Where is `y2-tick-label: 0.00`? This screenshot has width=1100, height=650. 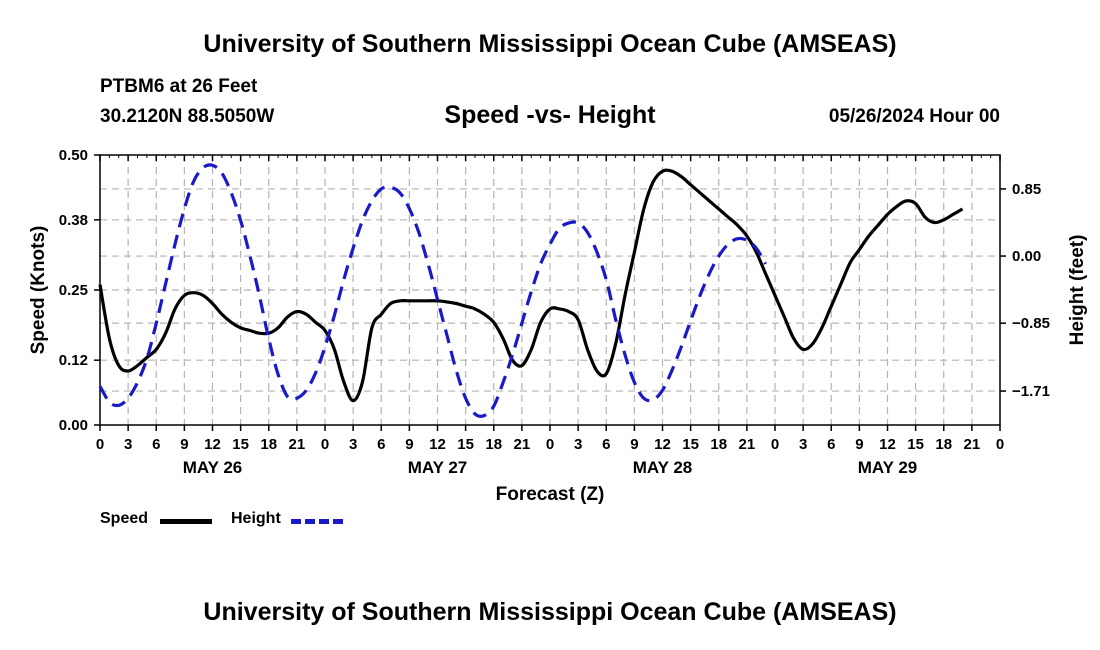
y2-tick-label: 0.00 is located at coordinates (1026, 256).